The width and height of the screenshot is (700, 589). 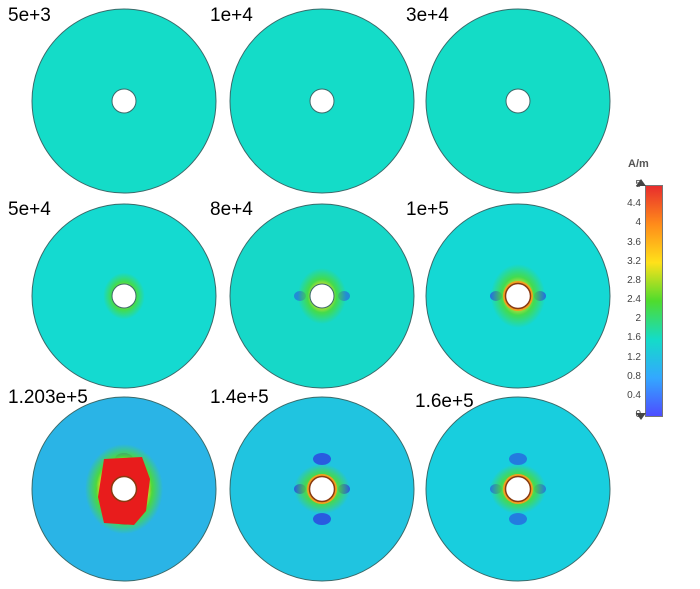 What do you see at coordinates (641, 416) in the screenshot?
I see `colorbar-min-arrow` at bounding box center [641, 416].